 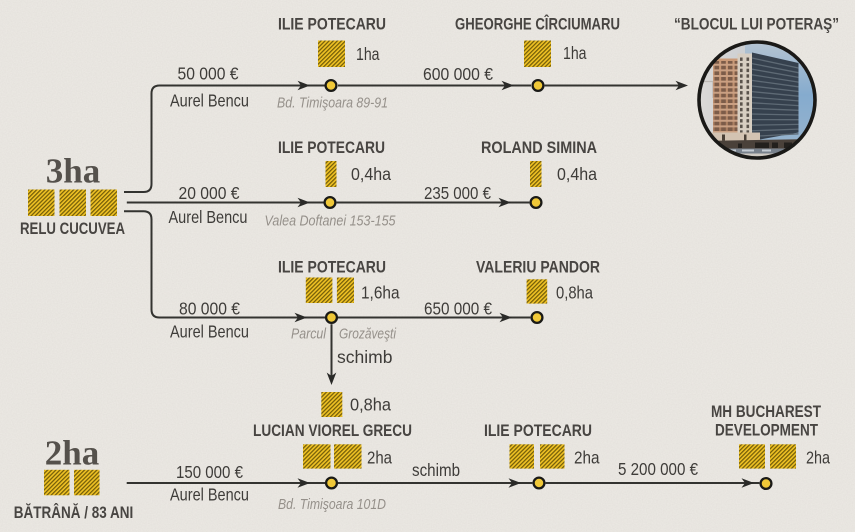 What do you see at coordinates (309, 335) in the screenshot?
I see `svg-text: Parcul` at bounding box center [309, 335].